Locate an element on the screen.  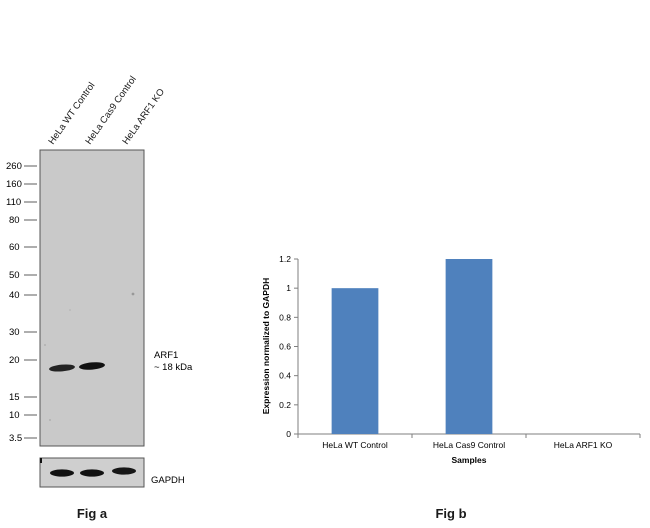
mw-ladder: 260 160 110 80 60 50 40 30 20 15 10 3.5 is located at coordinates (21, 302).